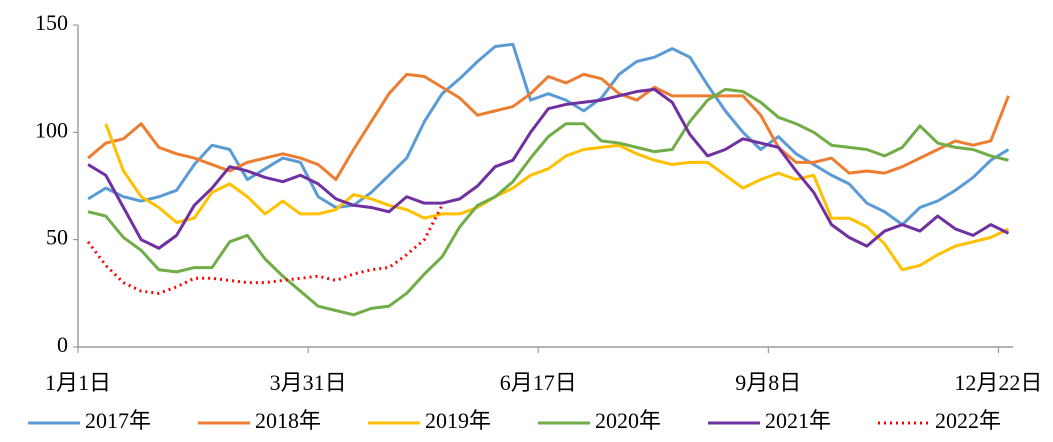 The image size is (1053, 442). What do you see at coordinates (62, 344) in the screenshot?
I see `y-tick-label: 0` at bounding box center [62, 344].